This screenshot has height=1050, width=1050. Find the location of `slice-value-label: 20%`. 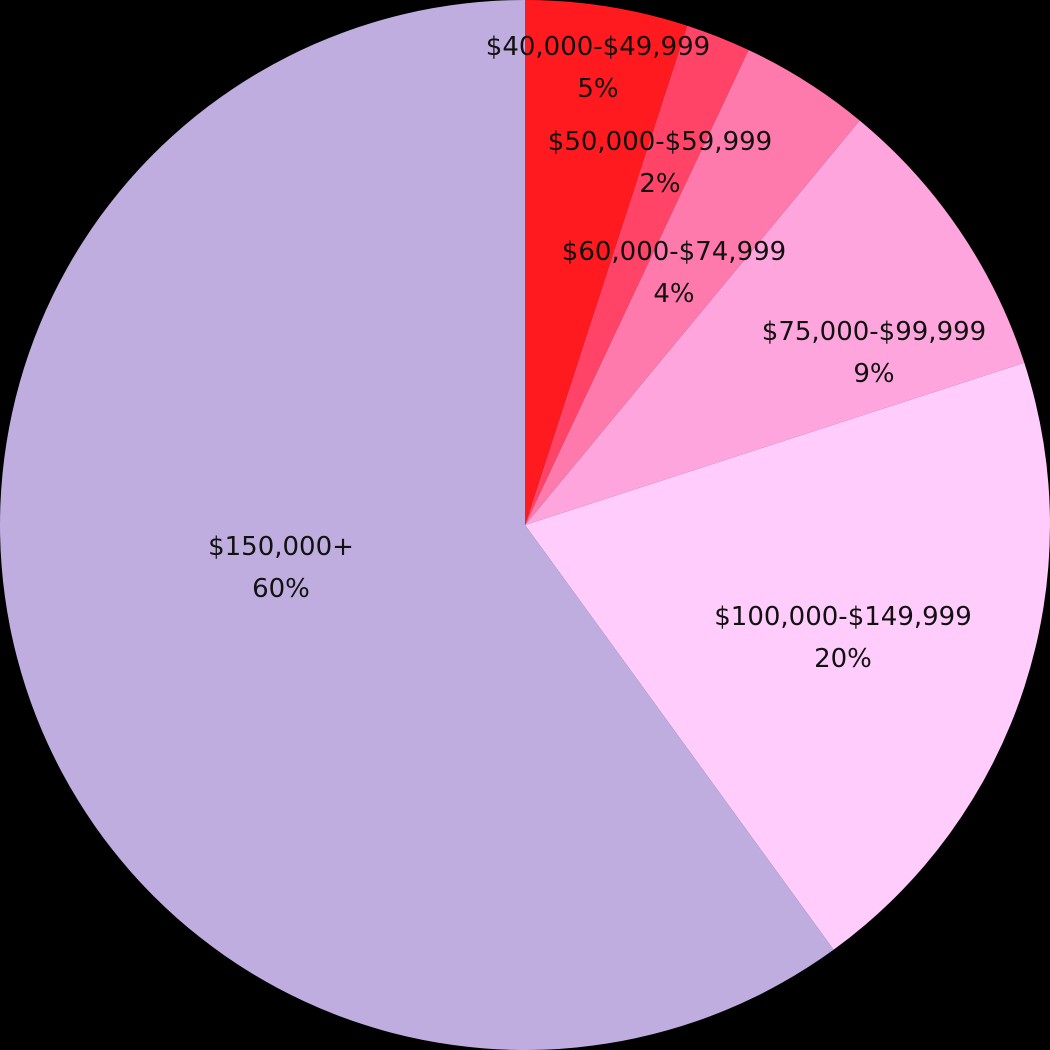

slice-value-label: 20% is located at coordinates (843, 659).